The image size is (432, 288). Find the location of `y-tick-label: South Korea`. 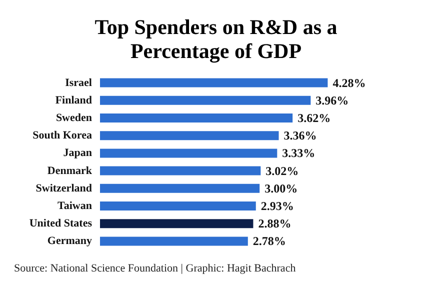

y-tick-label: South Korea is located at coordinates (62, 136).